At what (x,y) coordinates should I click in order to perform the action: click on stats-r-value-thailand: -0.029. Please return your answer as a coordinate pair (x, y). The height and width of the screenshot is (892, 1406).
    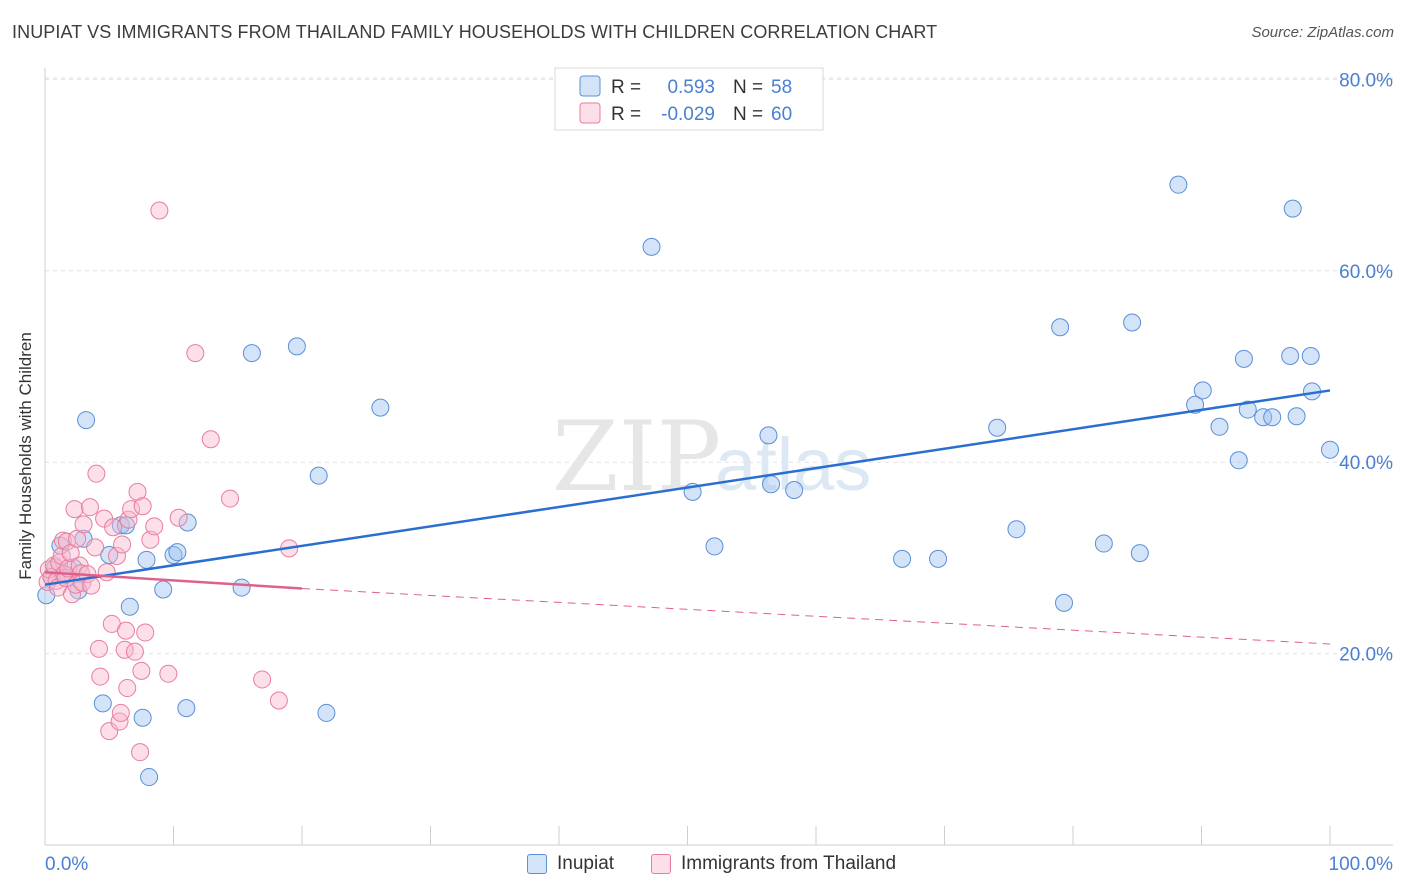
    Looking at the image, I should click on (688, 114).